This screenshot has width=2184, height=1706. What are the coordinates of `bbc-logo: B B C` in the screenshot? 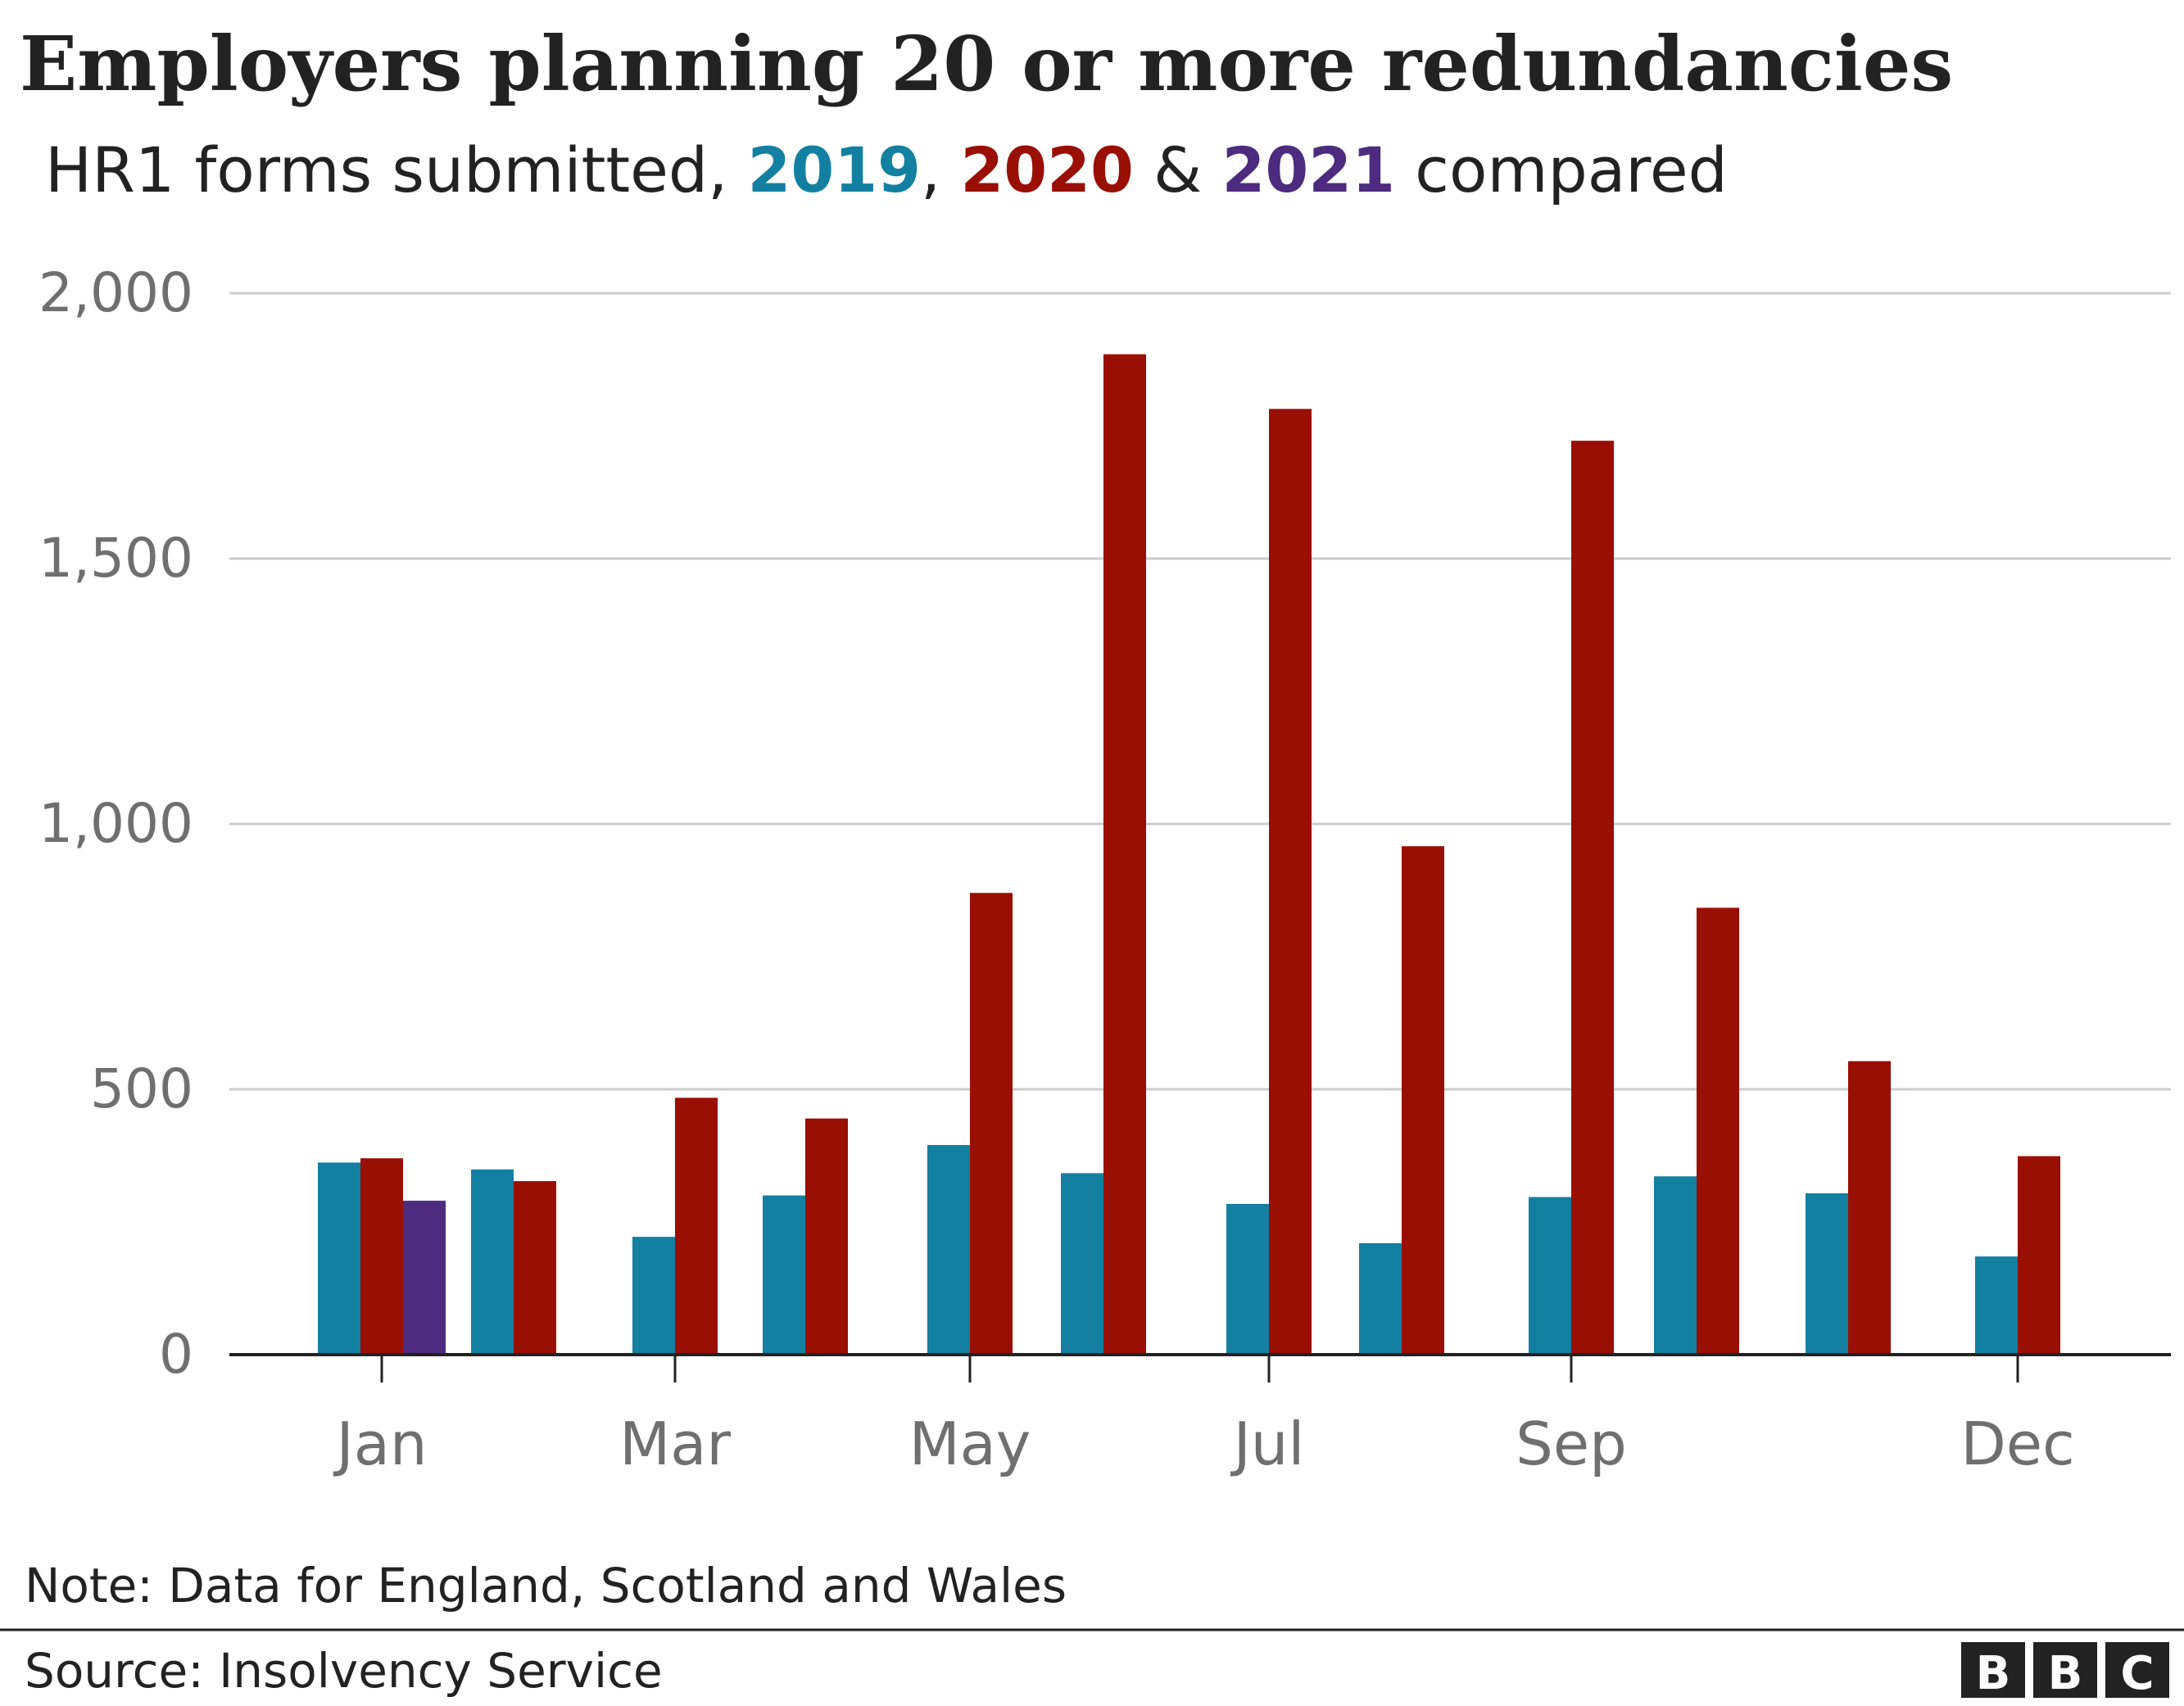 It's located at (2065, 1671).